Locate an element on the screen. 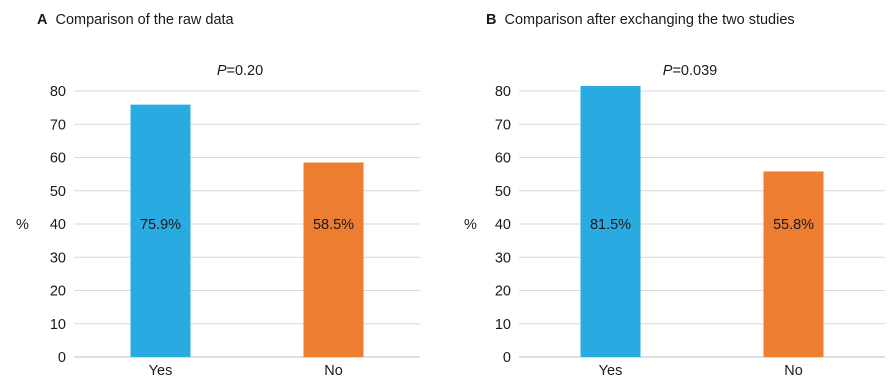 This screenshot has width=889, height=379. data-label: 55.8% is located at coordinates (793, 225).